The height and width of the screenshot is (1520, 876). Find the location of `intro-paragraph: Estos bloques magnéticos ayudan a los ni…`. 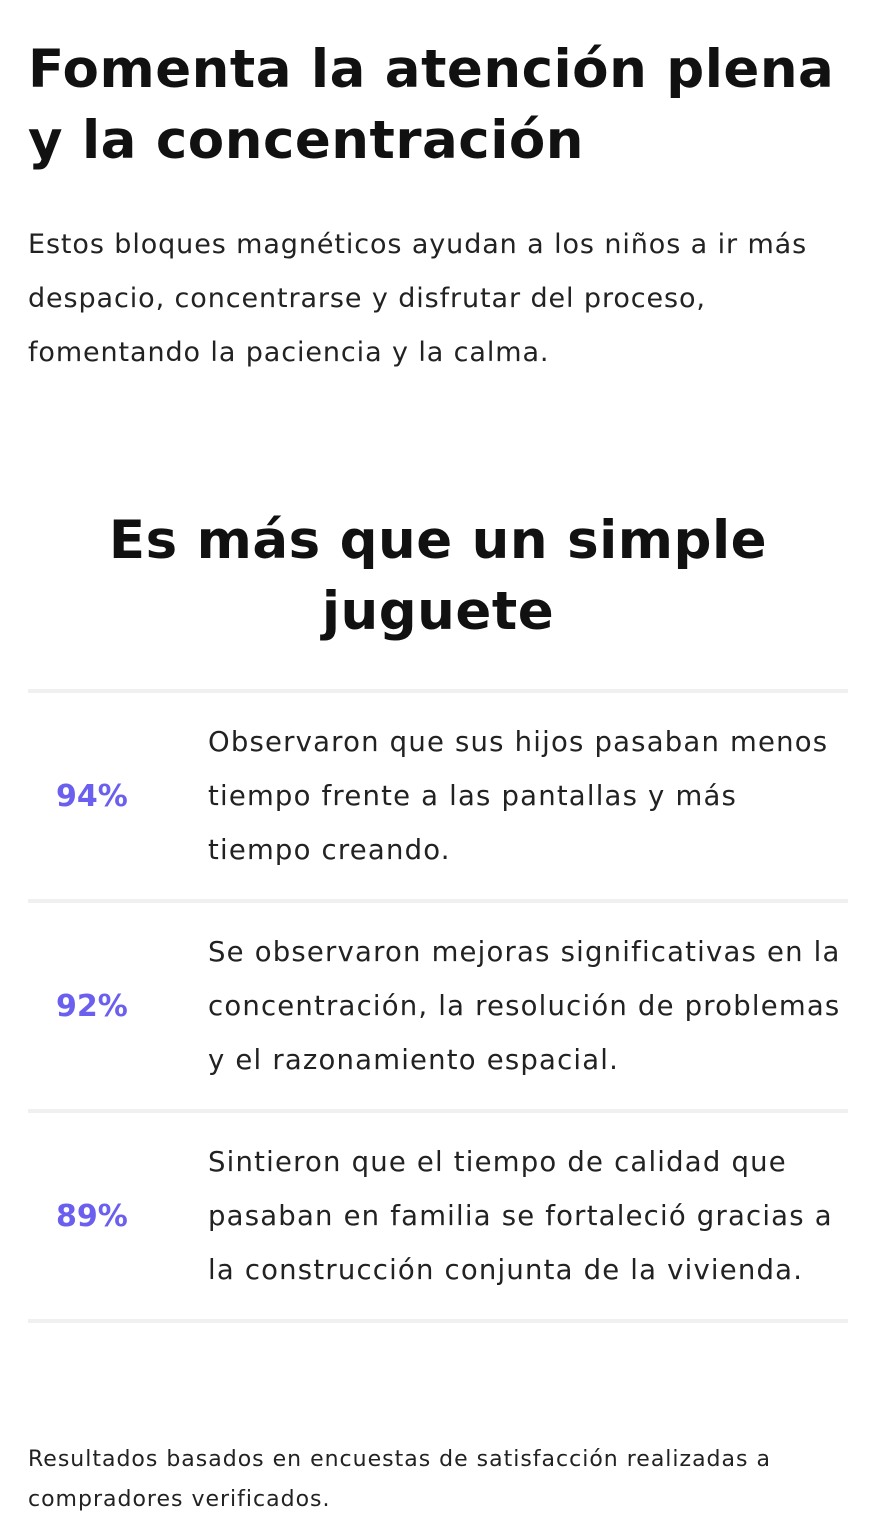

intro-paragraph: Estos bloques magnéticos ayudan a los ni… is located at coordinates (418, 298).